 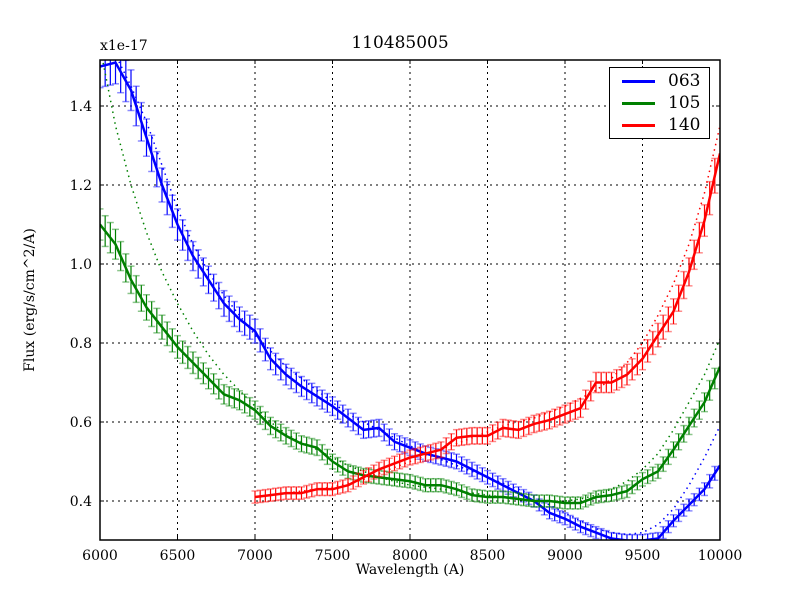 What do you see at coordinates (659, 125) in the screenshot?
I see `legend-item-140: 140` at bounding box center [659, 125].